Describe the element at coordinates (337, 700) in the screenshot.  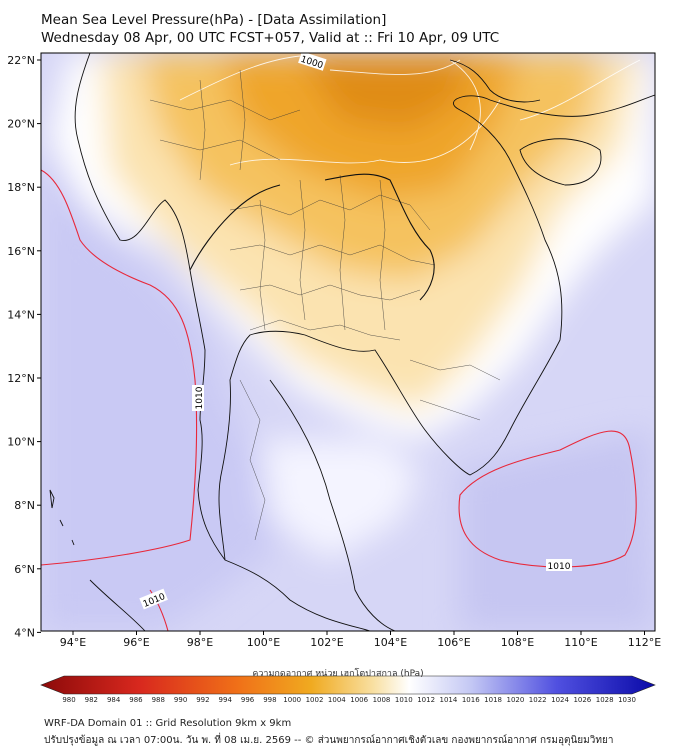
I see `colorbar-tick-label: 1004` at that location.